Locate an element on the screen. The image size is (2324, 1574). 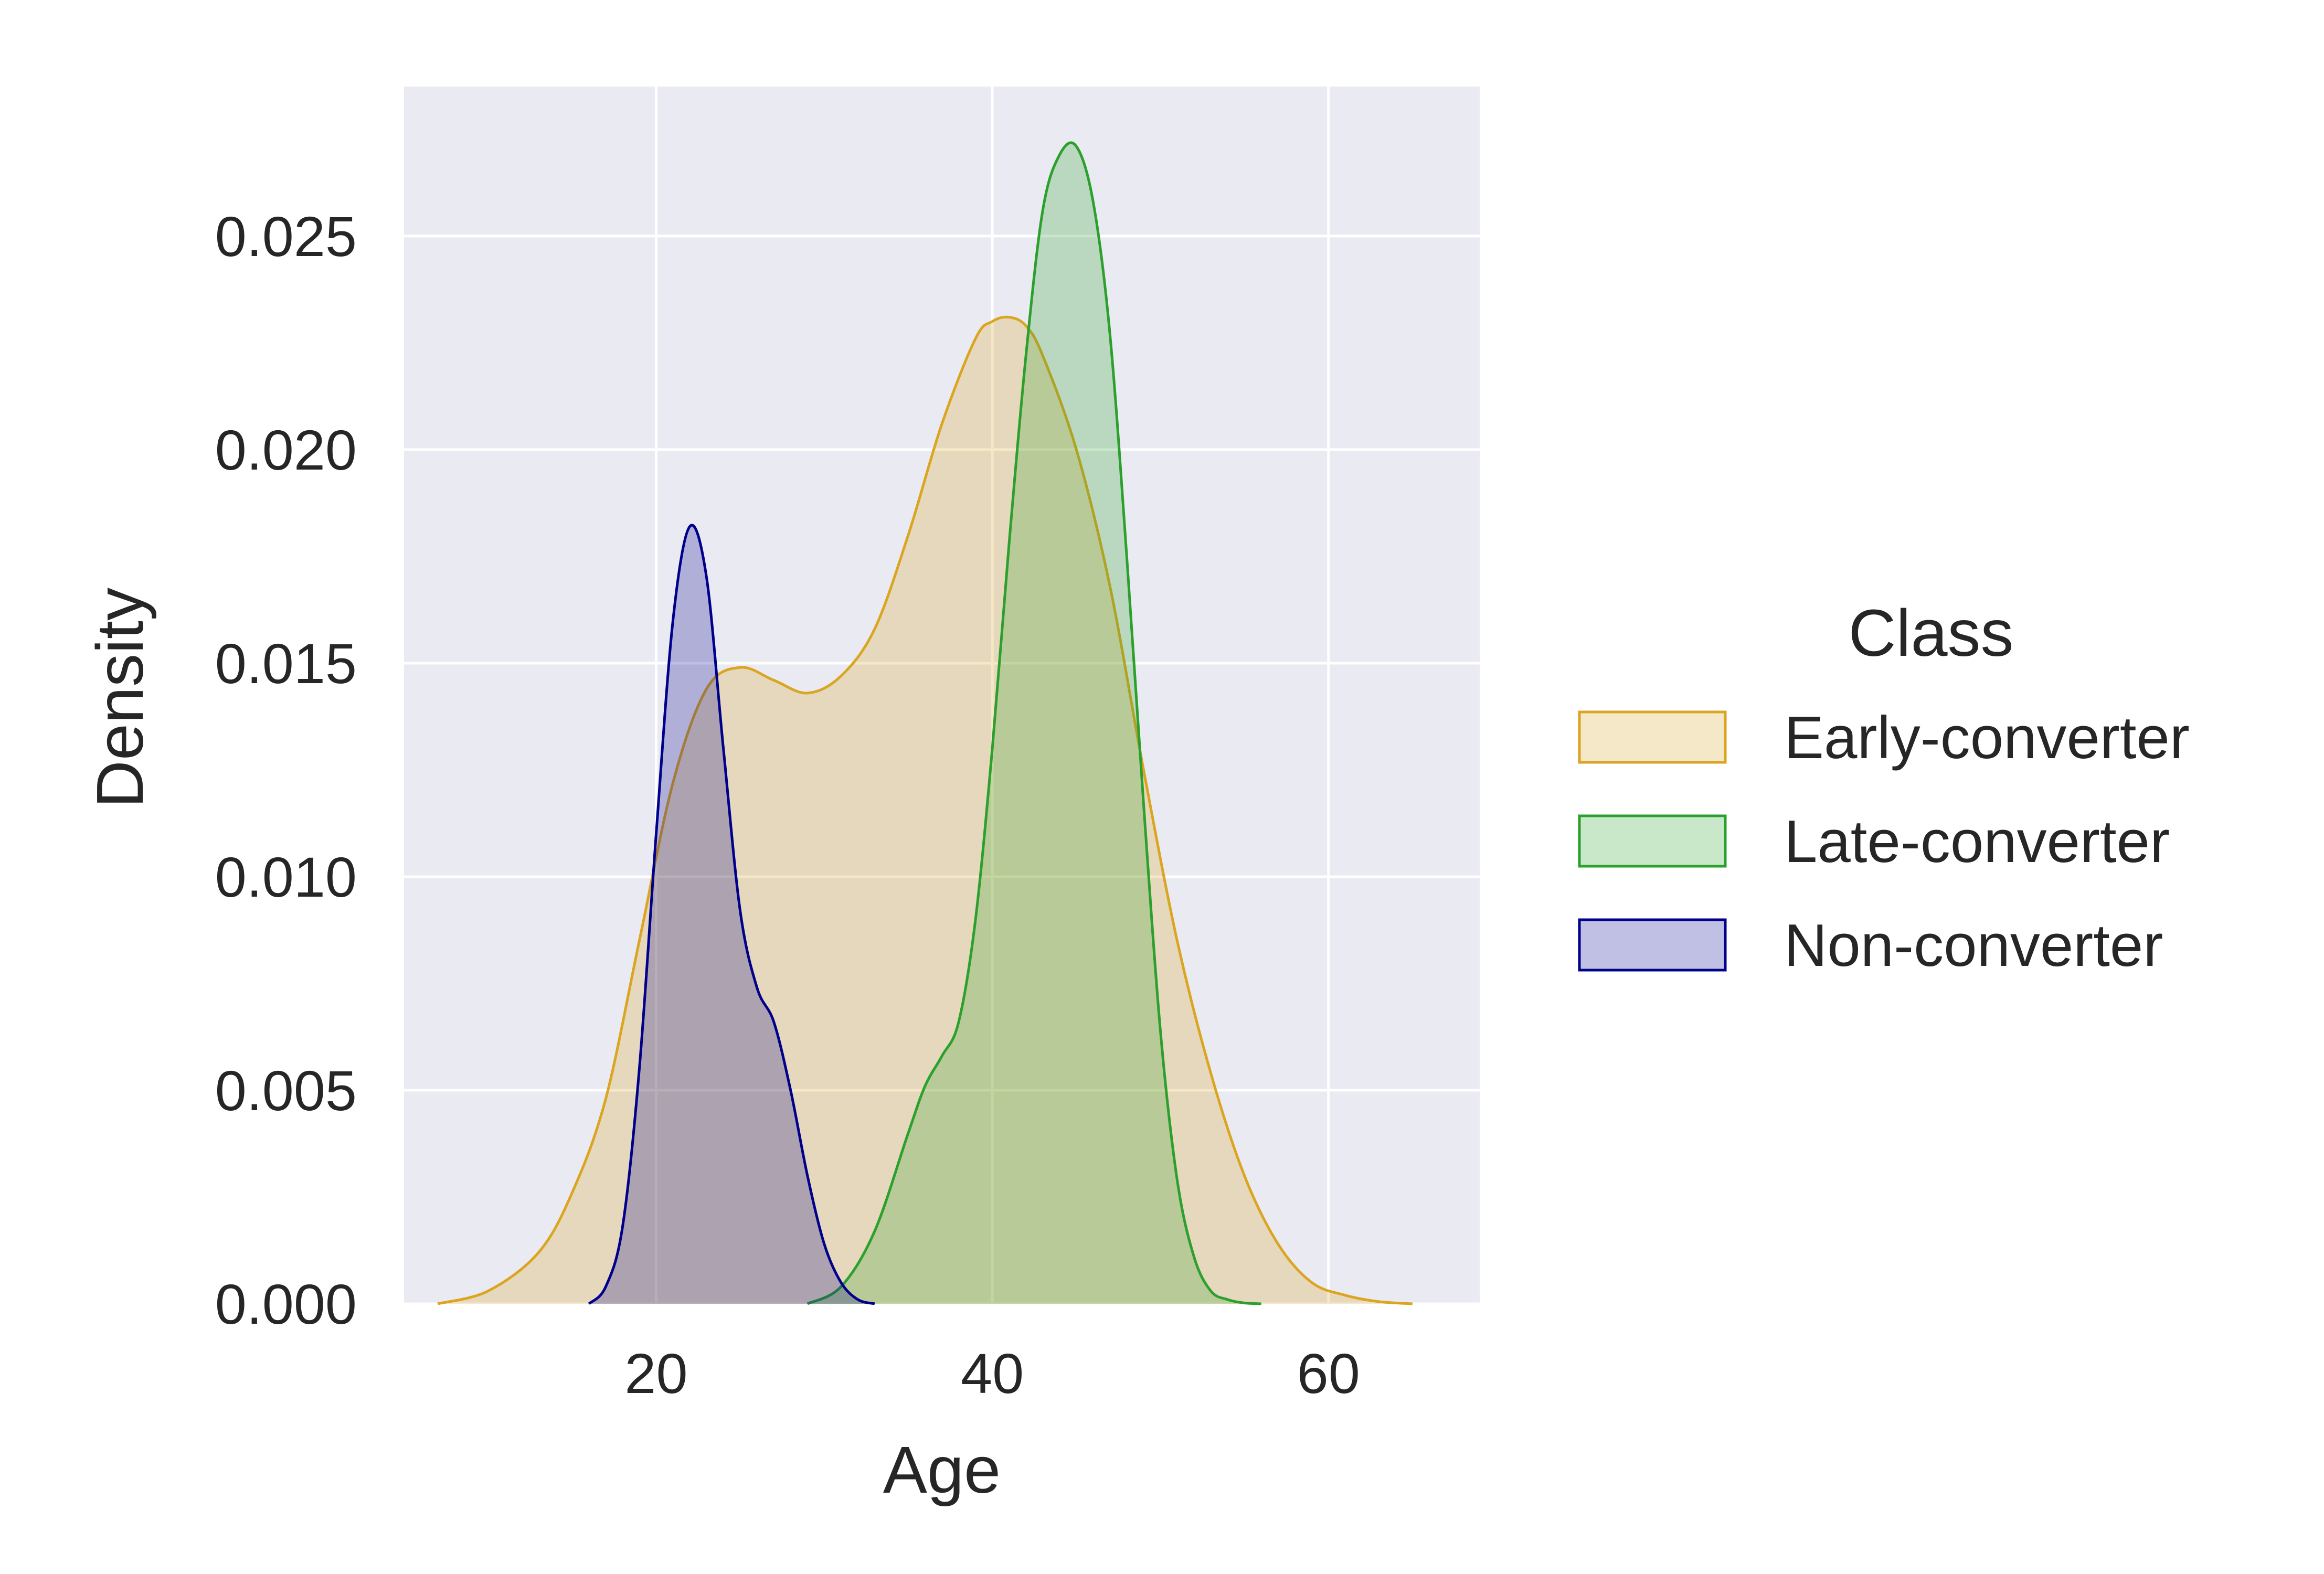
y-tick-label: 0.010 is located at coordinates (286, 877).